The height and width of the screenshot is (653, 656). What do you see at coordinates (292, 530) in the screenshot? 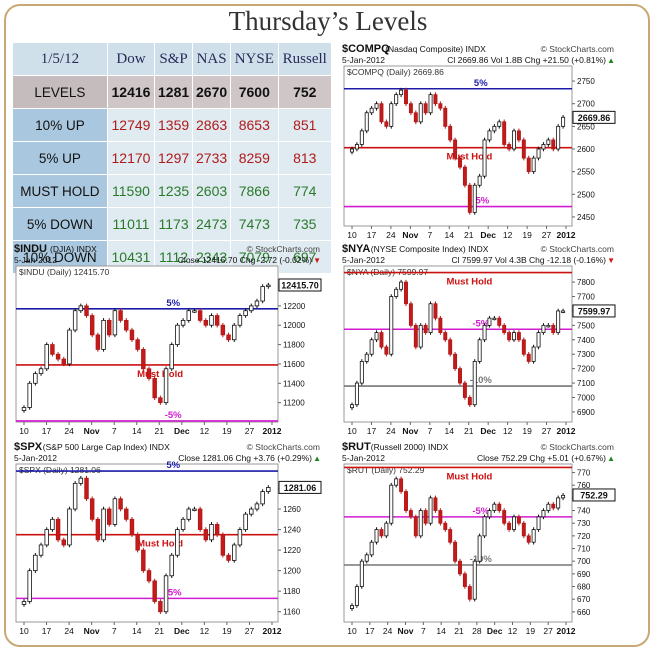
I see `y-tick-label: 1240` at bounding box center [292, 530].